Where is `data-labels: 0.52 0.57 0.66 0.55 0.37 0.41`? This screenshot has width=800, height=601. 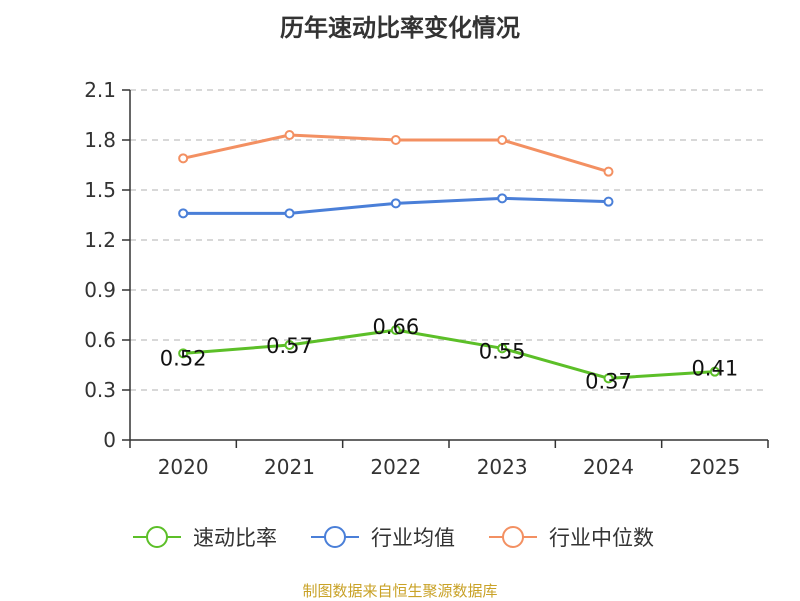
data-labels: 0.52 0.57 0.66 0.55 0.37 0.41 is located at coordinates (449, 354).